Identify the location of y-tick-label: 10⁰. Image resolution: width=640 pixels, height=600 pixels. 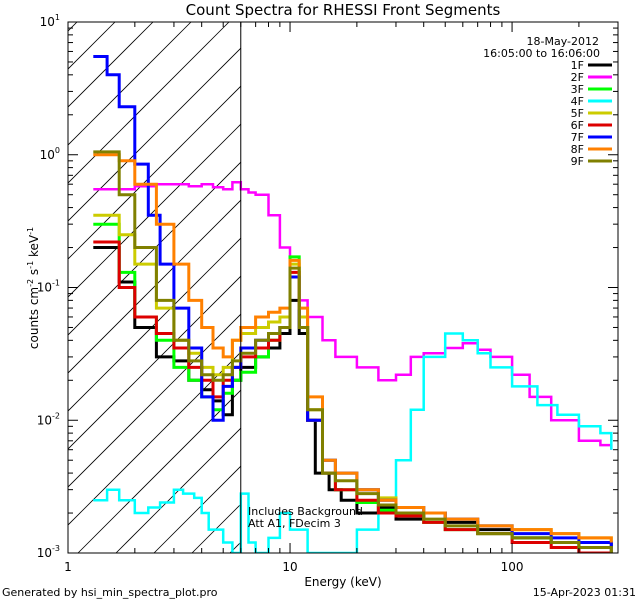
(50, 154).